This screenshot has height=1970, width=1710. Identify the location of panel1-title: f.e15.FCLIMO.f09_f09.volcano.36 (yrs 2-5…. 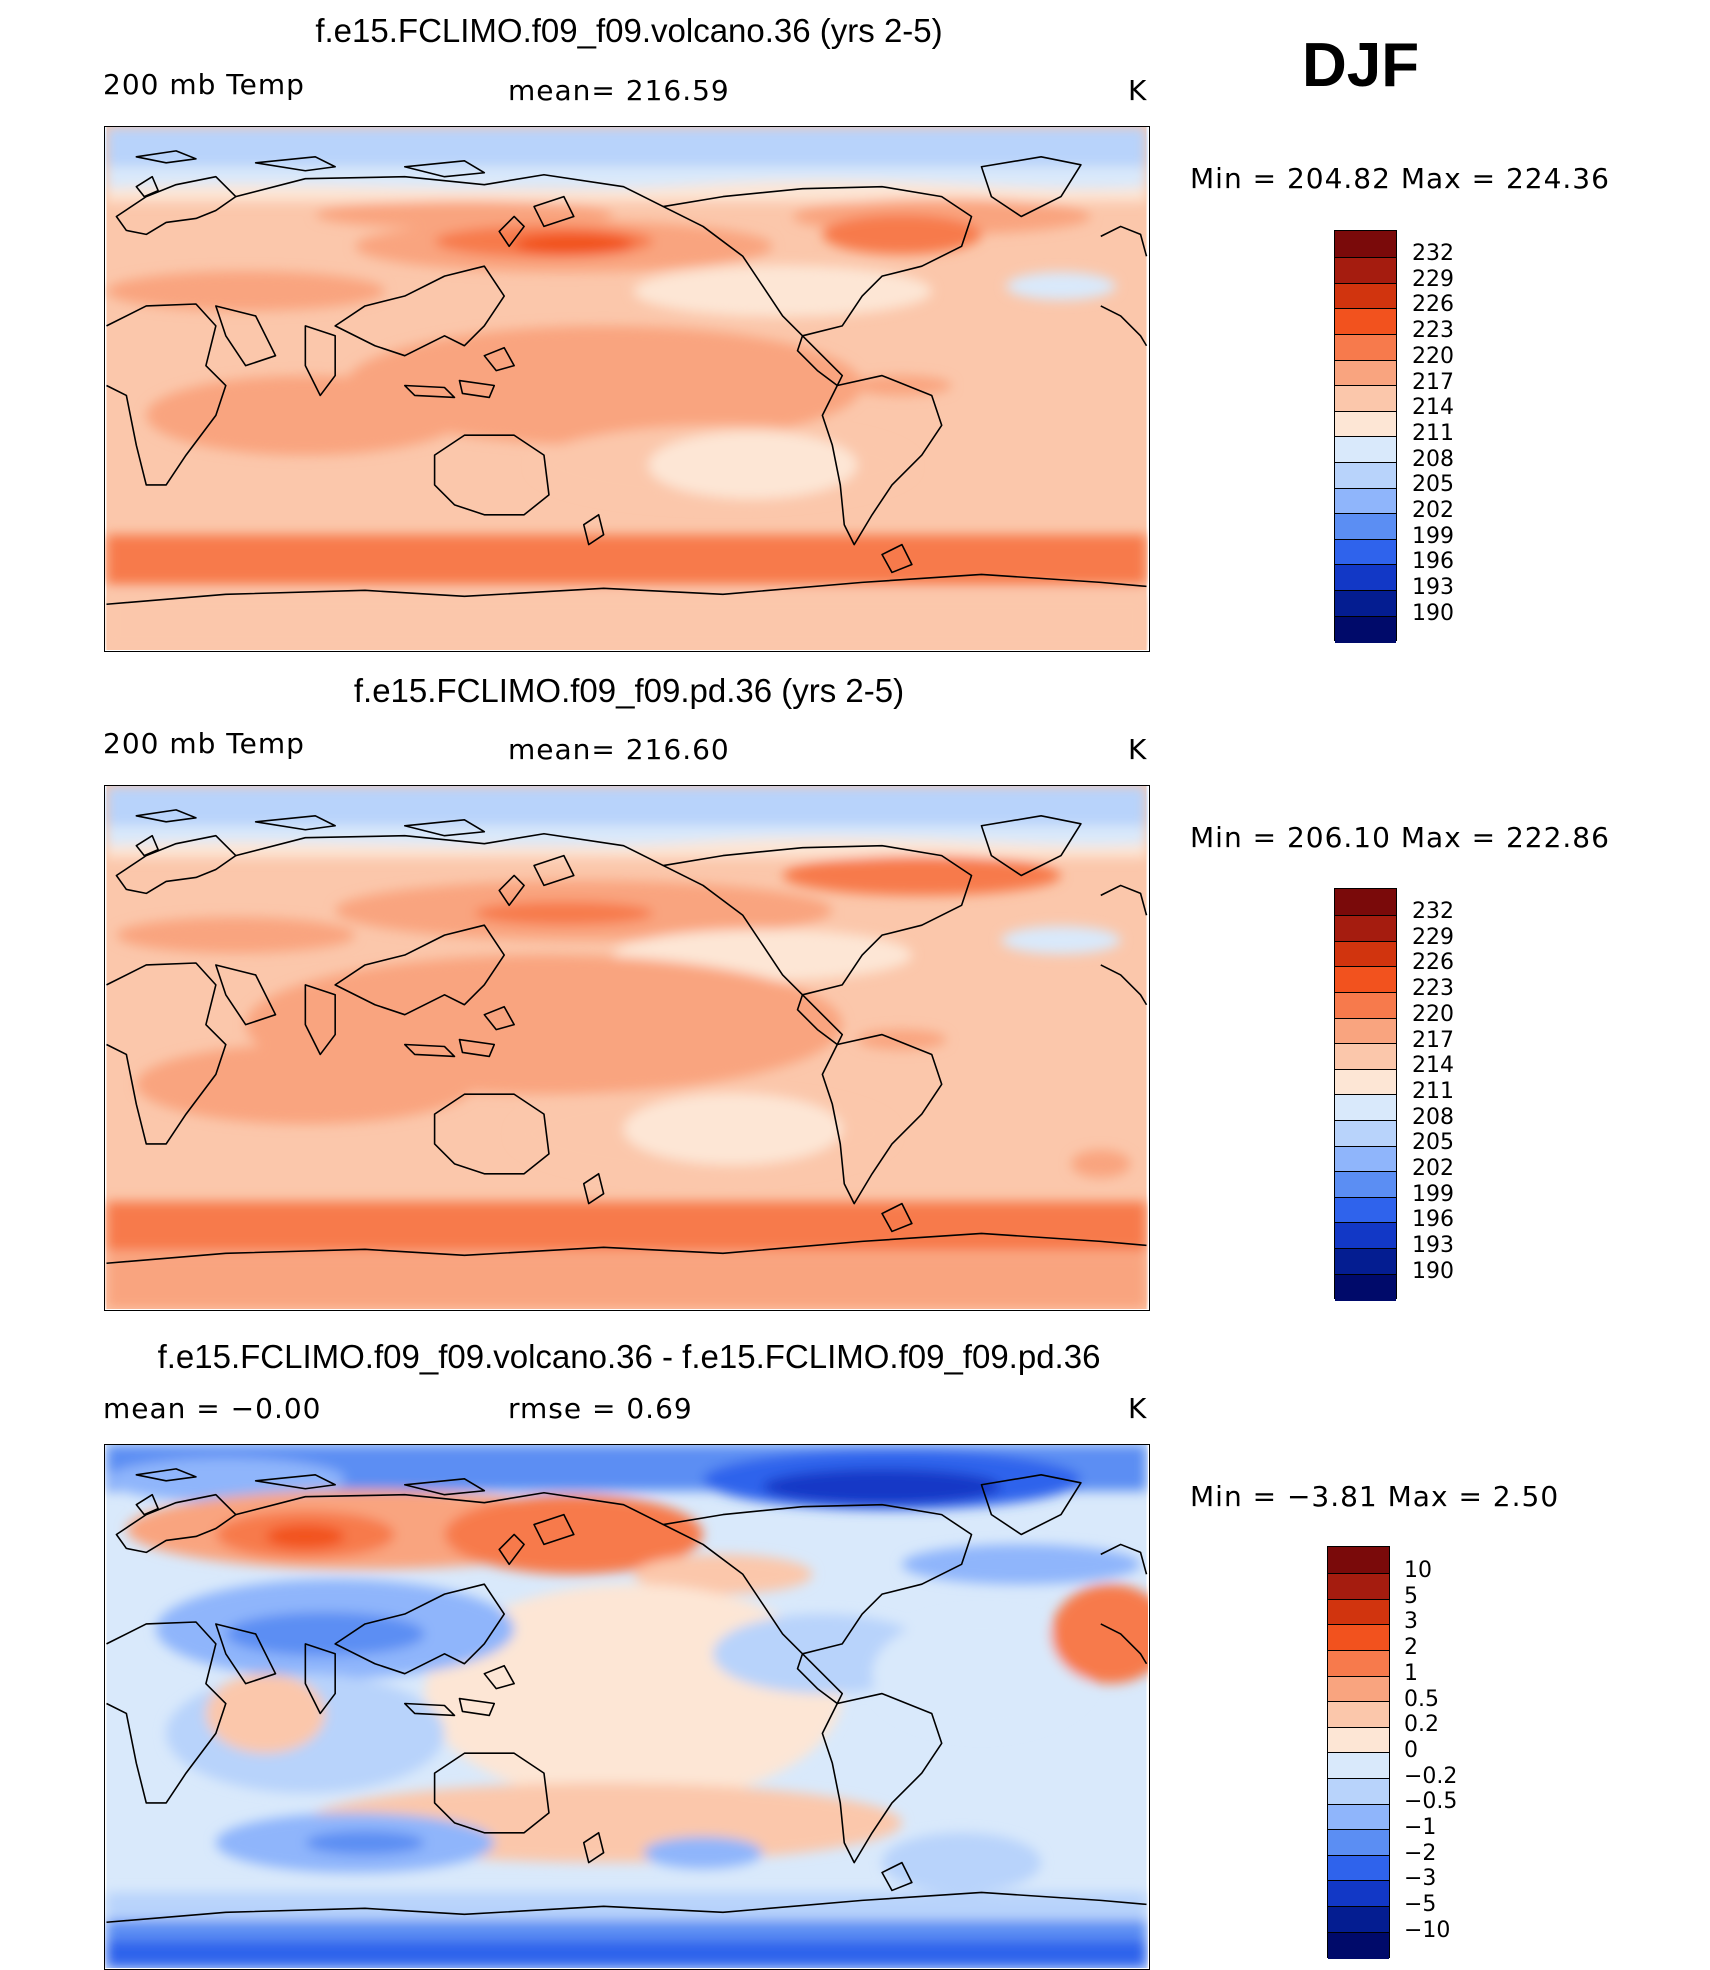
(629, 30).